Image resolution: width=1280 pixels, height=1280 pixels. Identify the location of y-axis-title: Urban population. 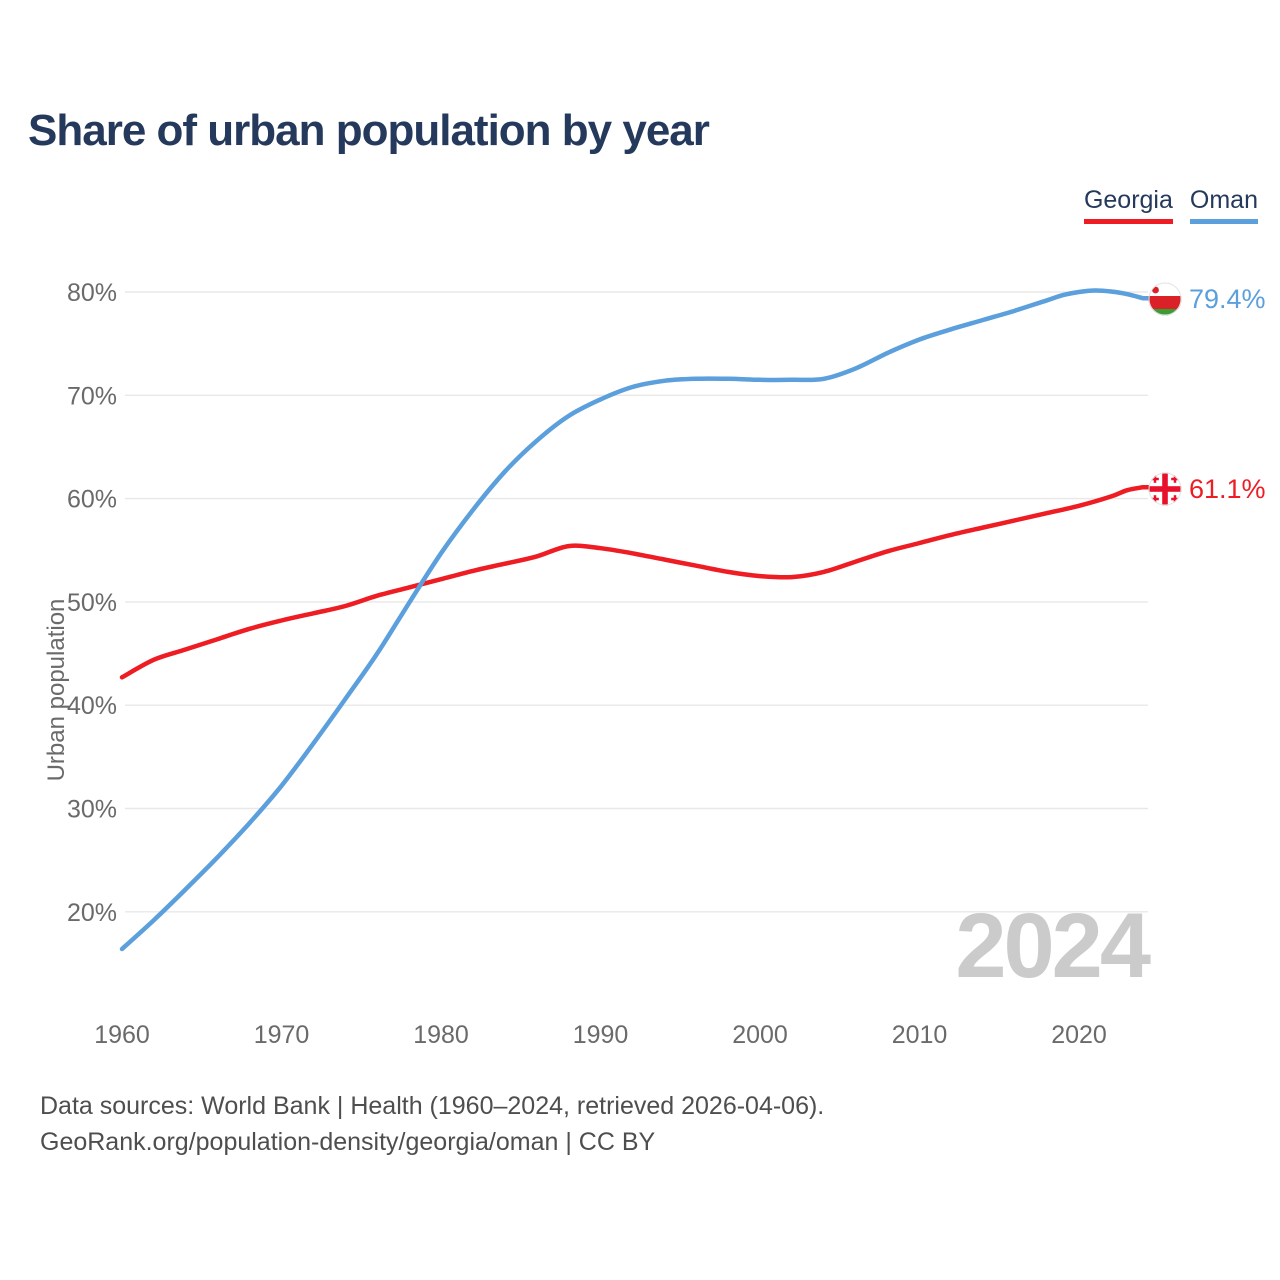
(56, 690).